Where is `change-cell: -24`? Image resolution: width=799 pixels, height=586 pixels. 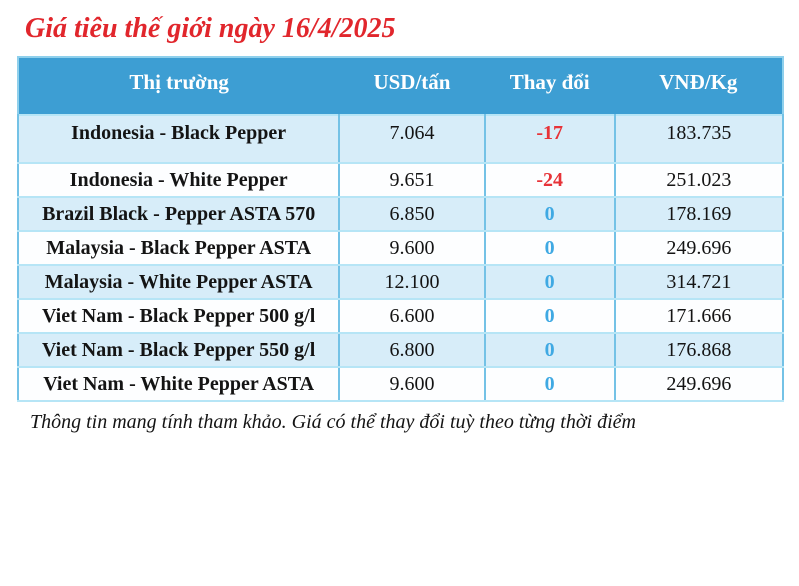
change-cell: -24 is located at coordinates (549, 180).